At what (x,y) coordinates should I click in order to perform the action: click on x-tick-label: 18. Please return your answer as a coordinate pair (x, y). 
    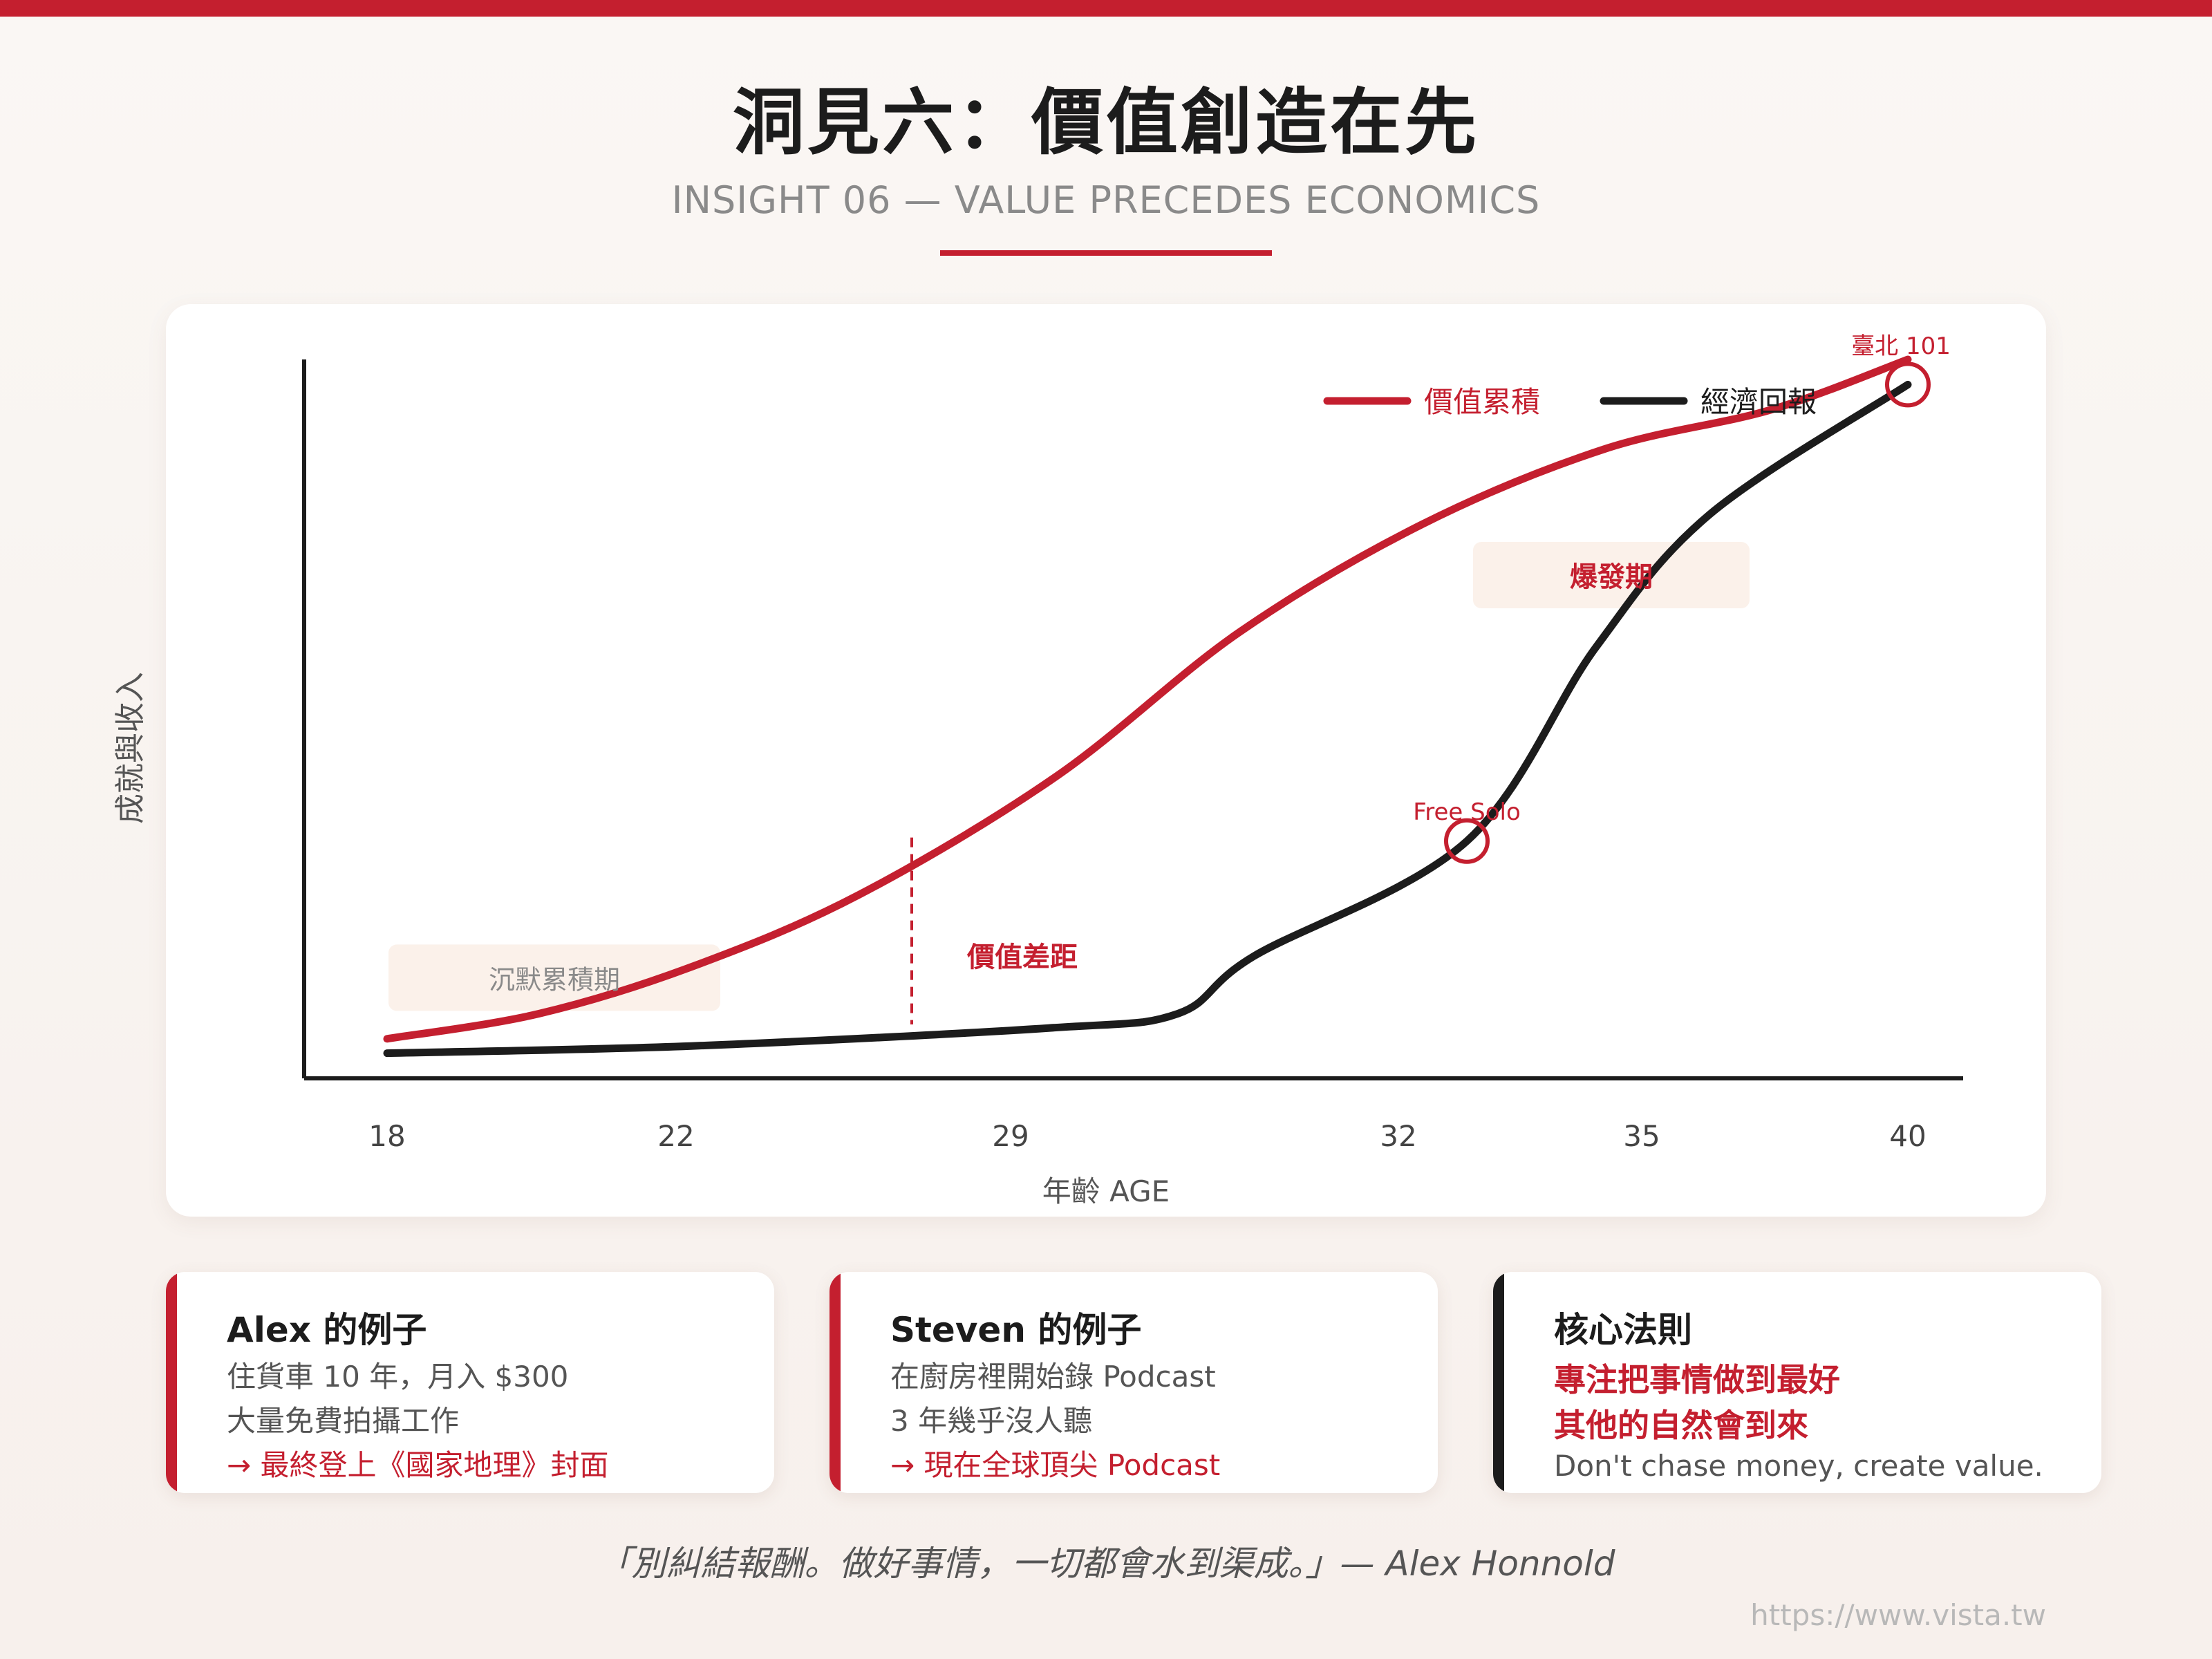
    Looking at the image, I should click on (386, 1136).